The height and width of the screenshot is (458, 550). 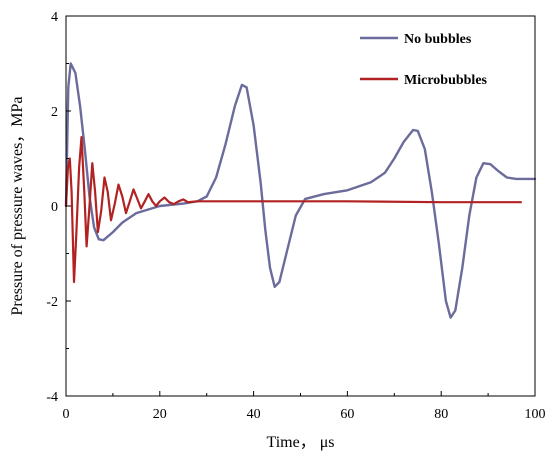 What do you see at coordinates (424, 60) in the screenshot?
I see `legend: No bubbles Microbubbles` at bounding box center [424, 60].